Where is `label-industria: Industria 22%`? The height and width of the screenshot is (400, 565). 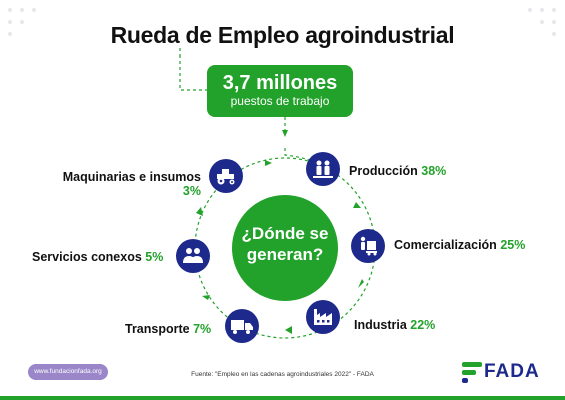
label-industria: Industria 22% is located at coordinates (394, 325).